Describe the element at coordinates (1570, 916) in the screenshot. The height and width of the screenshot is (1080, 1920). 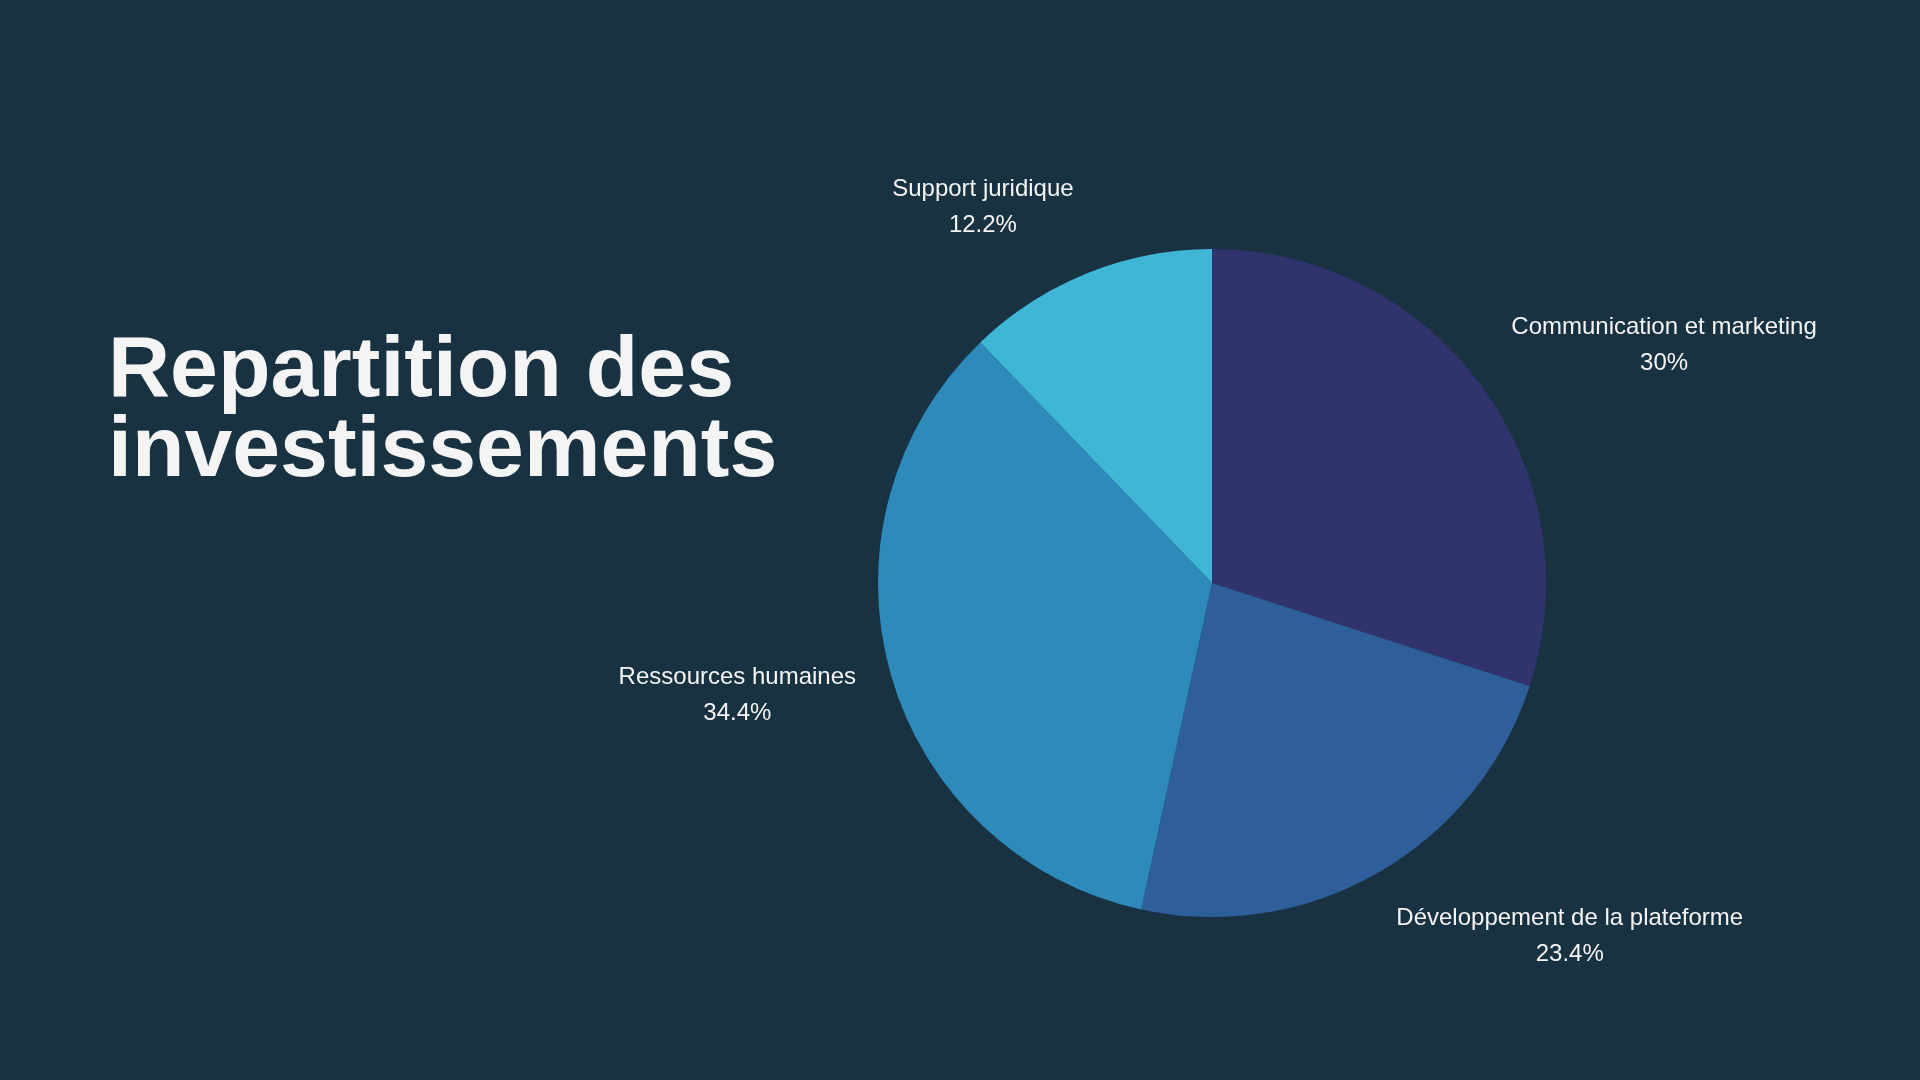
I see `slice-label: Développement de la plateforme` at that location.